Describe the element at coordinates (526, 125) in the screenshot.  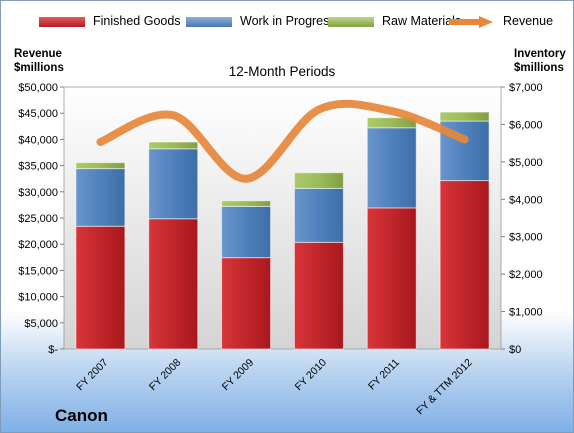
I see `right-tick-label: $6,000` at that location.